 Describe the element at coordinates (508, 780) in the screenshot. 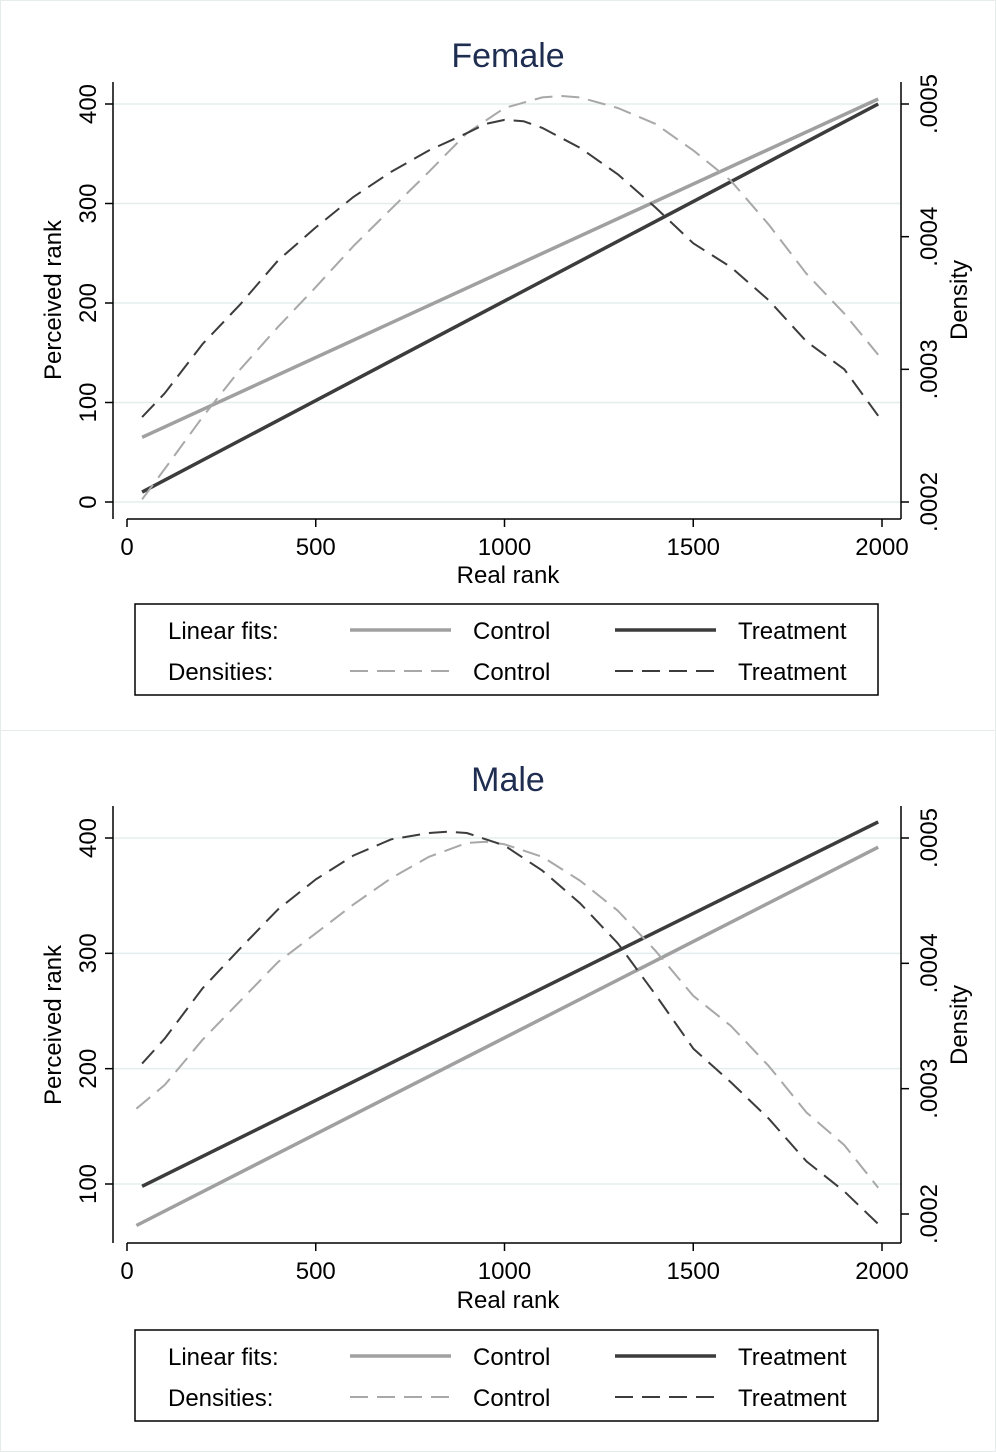

I see `chart-title: Male` at that location.